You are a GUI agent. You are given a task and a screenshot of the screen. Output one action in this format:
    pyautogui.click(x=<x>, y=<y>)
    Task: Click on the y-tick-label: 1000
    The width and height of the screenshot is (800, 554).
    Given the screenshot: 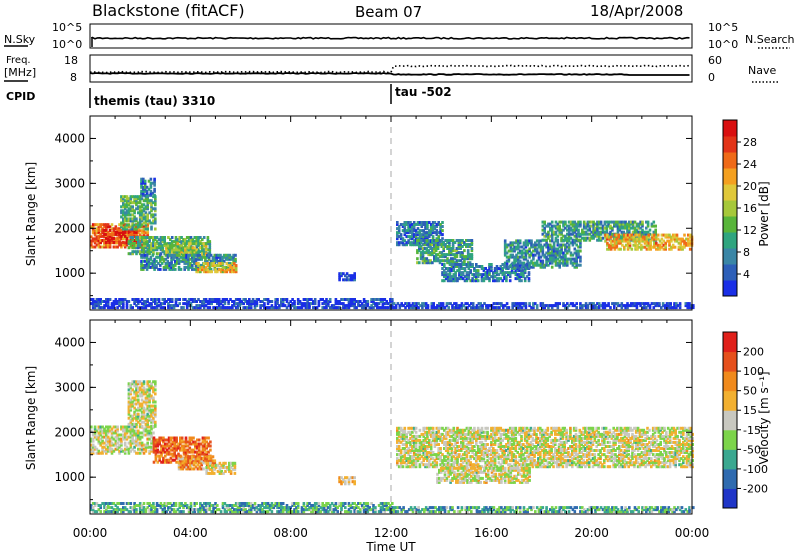 What is the action you would take?
    pyautogui.click(x=69, y=273)
    